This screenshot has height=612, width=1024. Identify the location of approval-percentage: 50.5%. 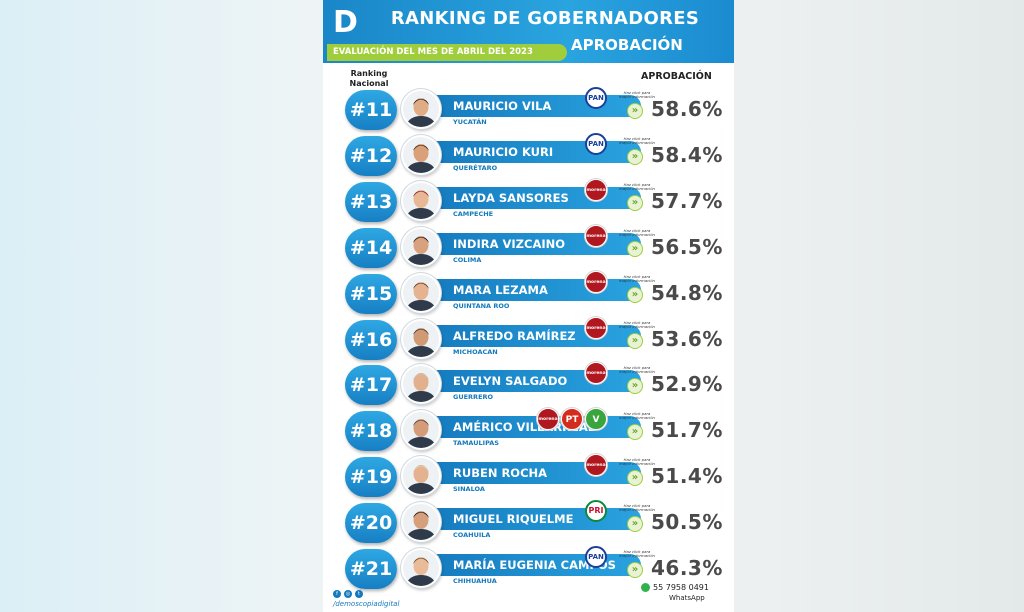
(687, 522).